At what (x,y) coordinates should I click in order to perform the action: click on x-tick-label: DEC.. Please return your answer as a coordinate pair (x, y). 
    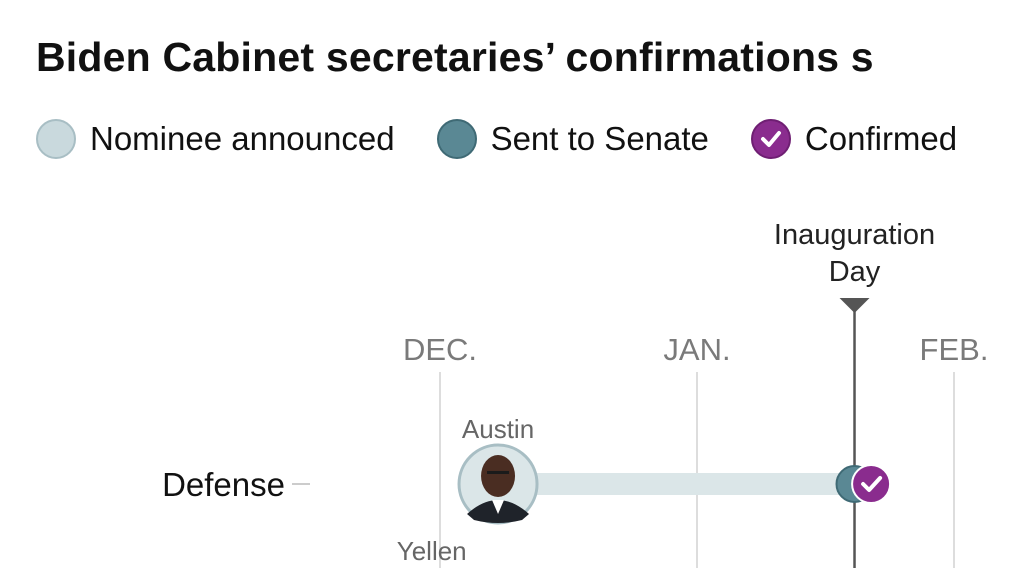
    Looking at the image, I should click on (440, 349).